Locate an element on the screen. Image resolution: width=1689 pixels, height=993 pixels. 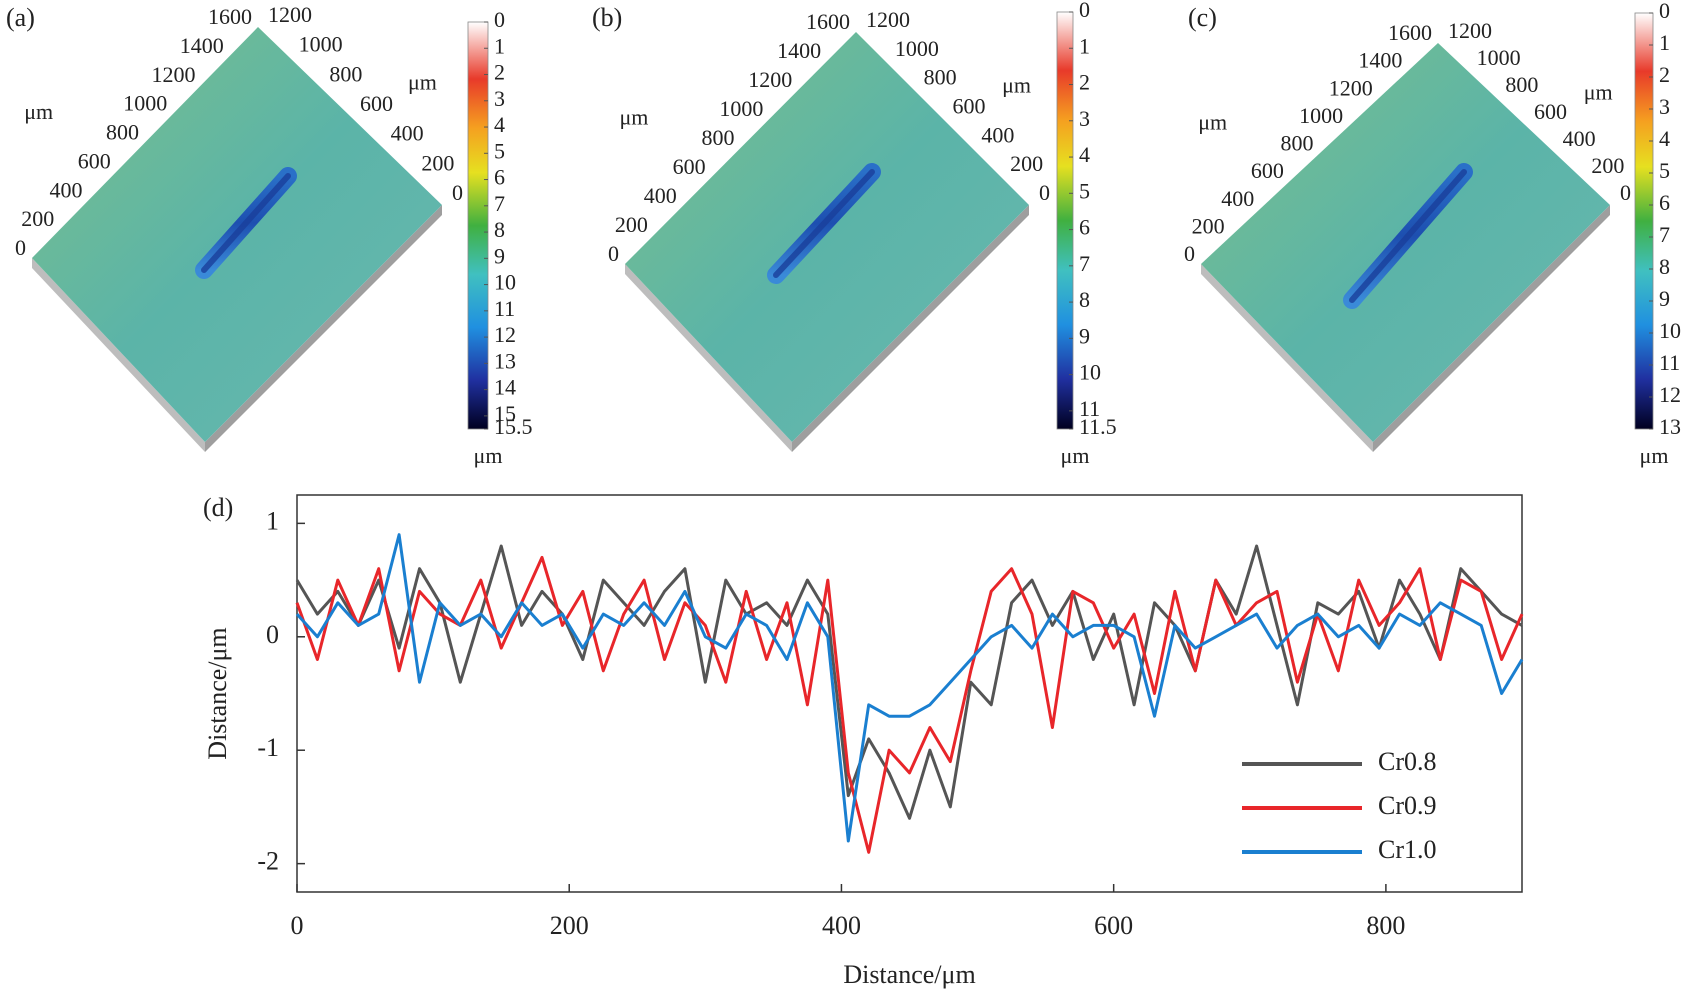
colorbar-tick-label: 15 is located at coordinates (505, 413).